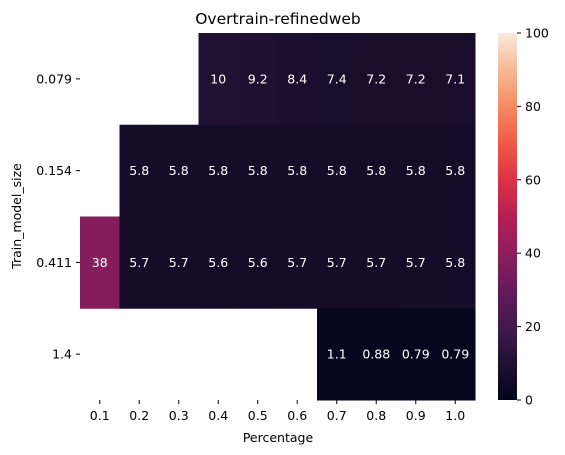  Describe the element at coordinates (277, 411) in the screenshot. I see `x-axis-ticks: 0.1 0.2 0.3 0.4 0.5 0.6 0.7 0.8 0.9 1.0` at that location.